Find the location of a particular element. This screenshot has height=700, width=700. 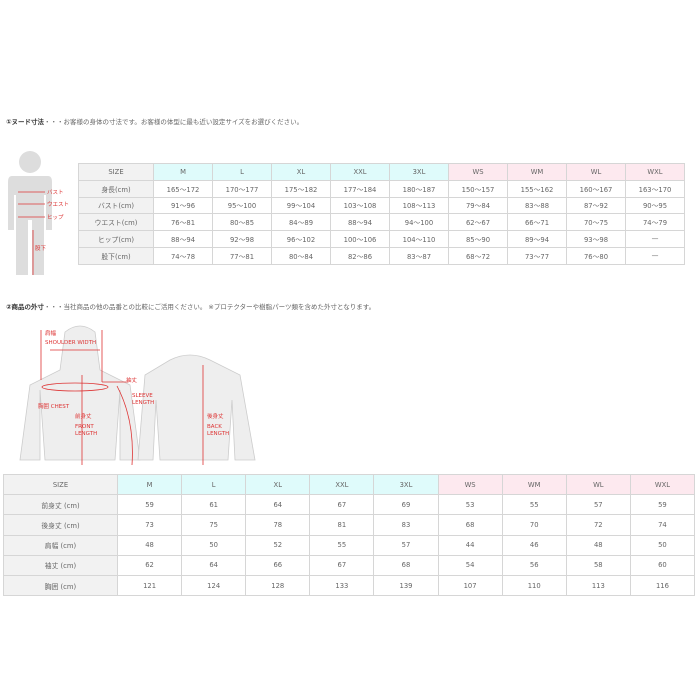

table-cell: 155～162 is located at coordinates (537, 188).